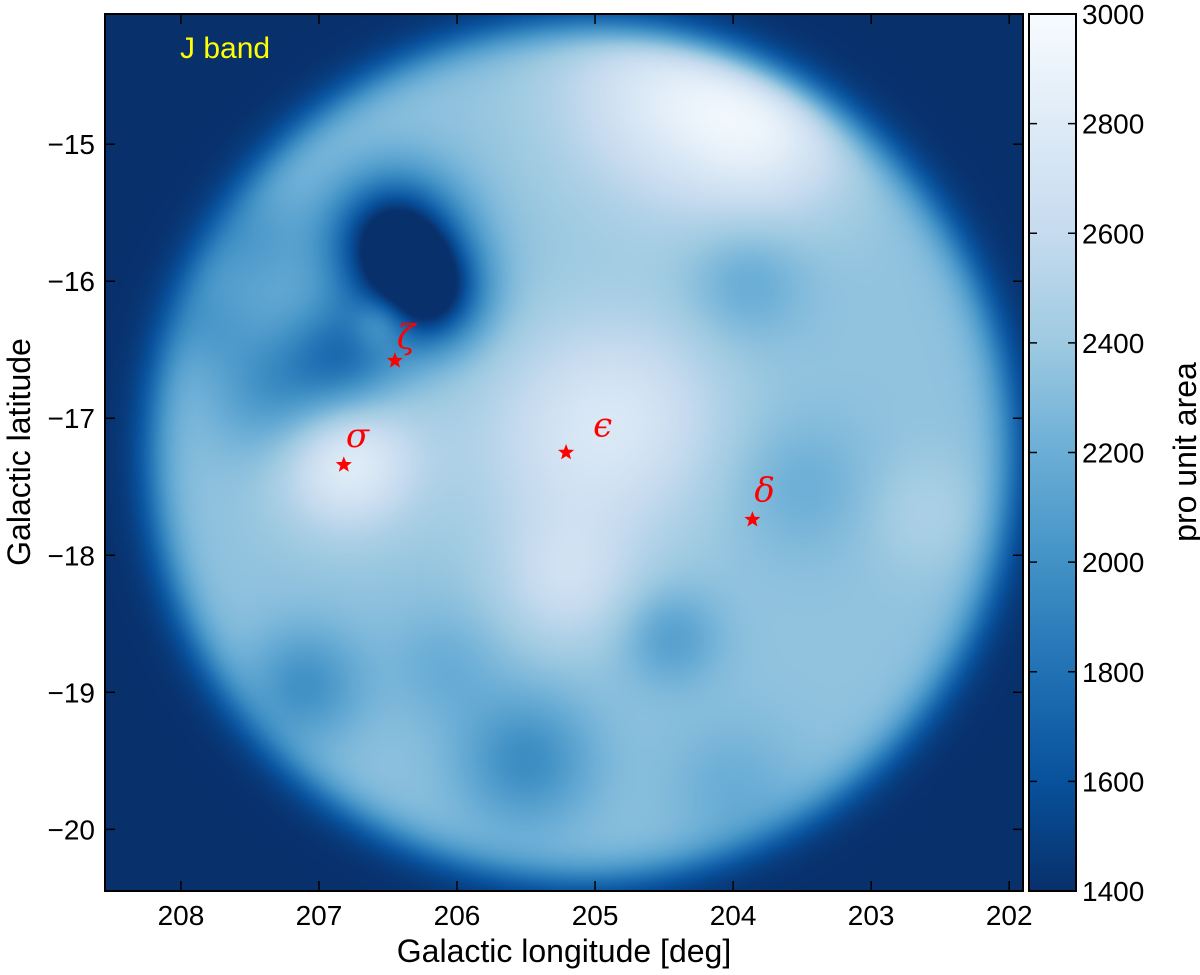 This screenshot has height=975, width=1200. I want to click on star-label-delta: δ, so click(764, 491).